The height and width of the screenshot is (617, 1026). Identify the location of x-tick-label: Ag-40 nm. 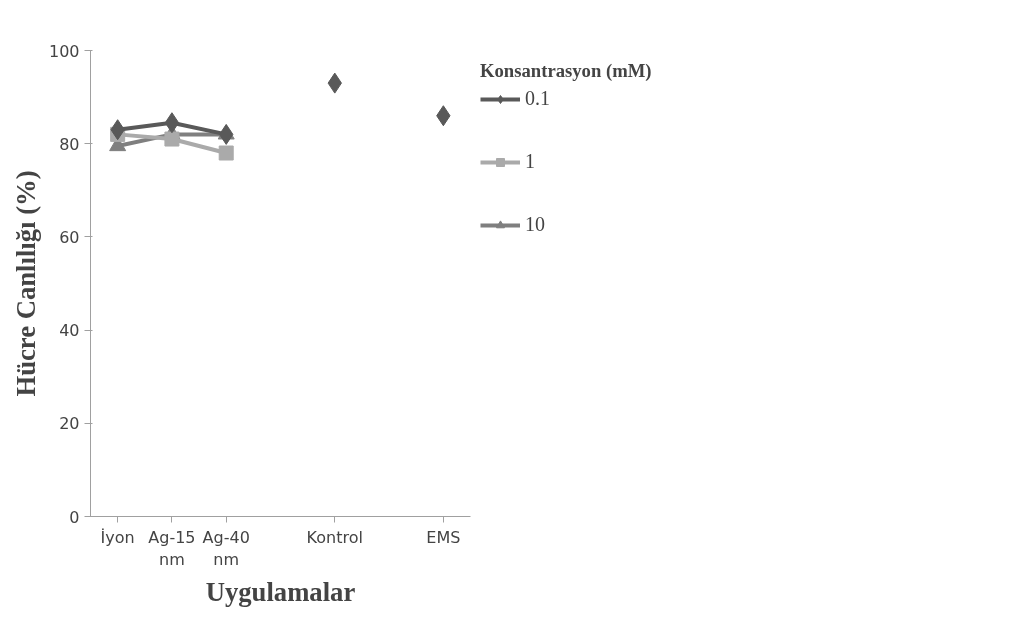
(226, 548).